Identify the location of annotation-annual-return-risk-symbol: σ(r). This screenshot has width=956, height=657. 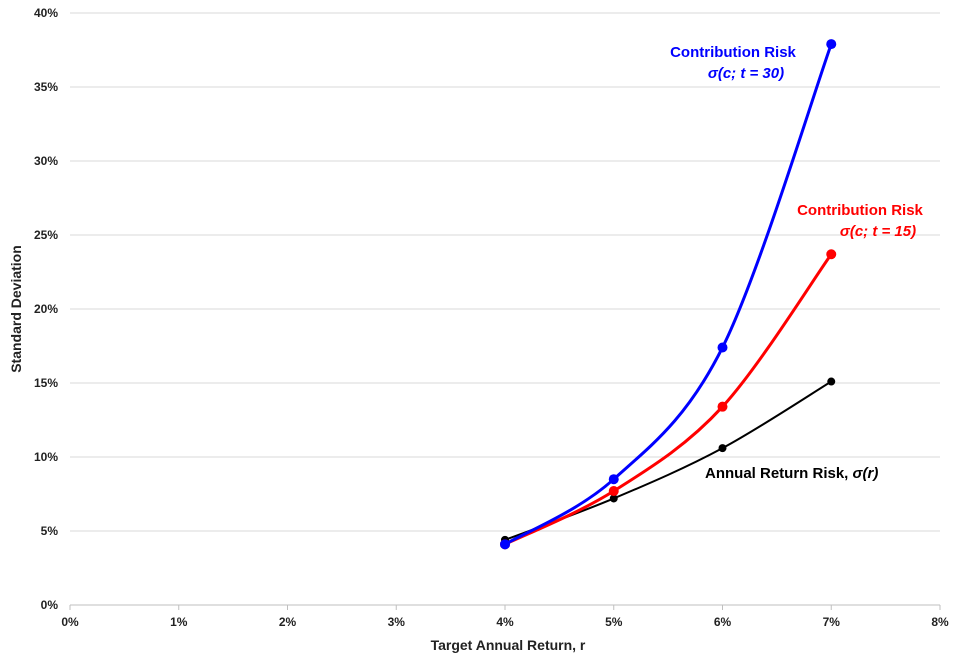
(866, 473).